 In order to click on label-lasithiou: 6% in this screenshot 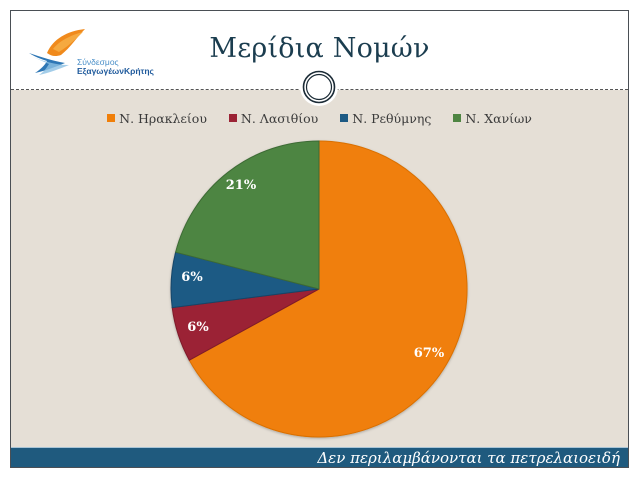, I will do `click(198, 327)`.